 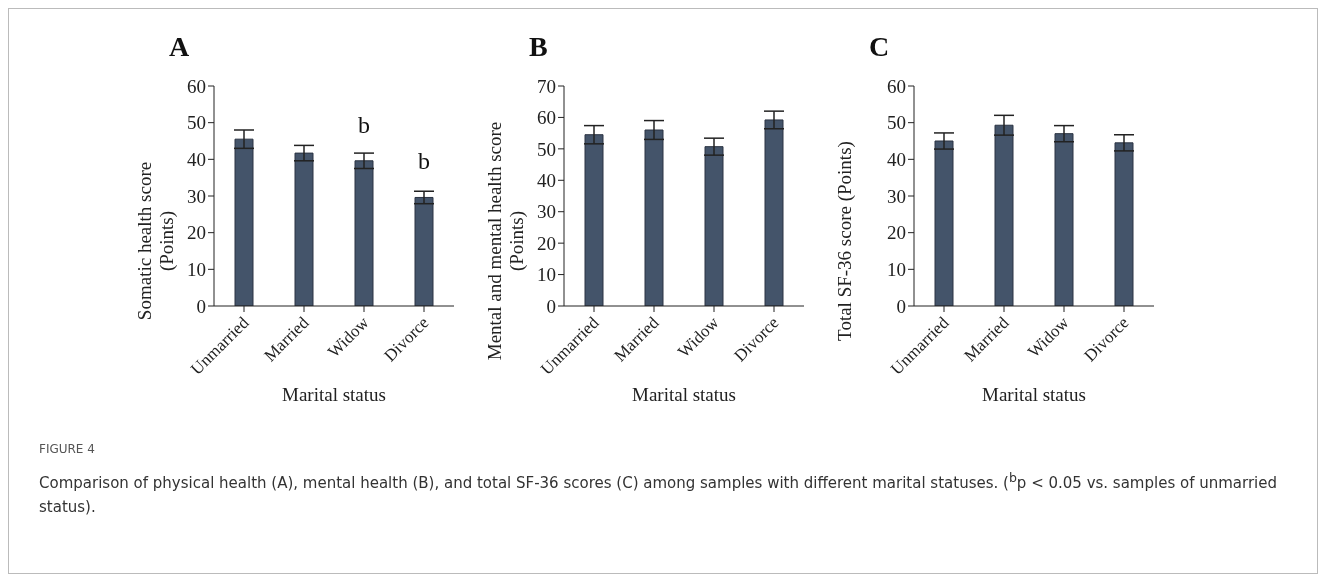 I want to click on caption: FIGURE 4, so click(x=67, y=449).